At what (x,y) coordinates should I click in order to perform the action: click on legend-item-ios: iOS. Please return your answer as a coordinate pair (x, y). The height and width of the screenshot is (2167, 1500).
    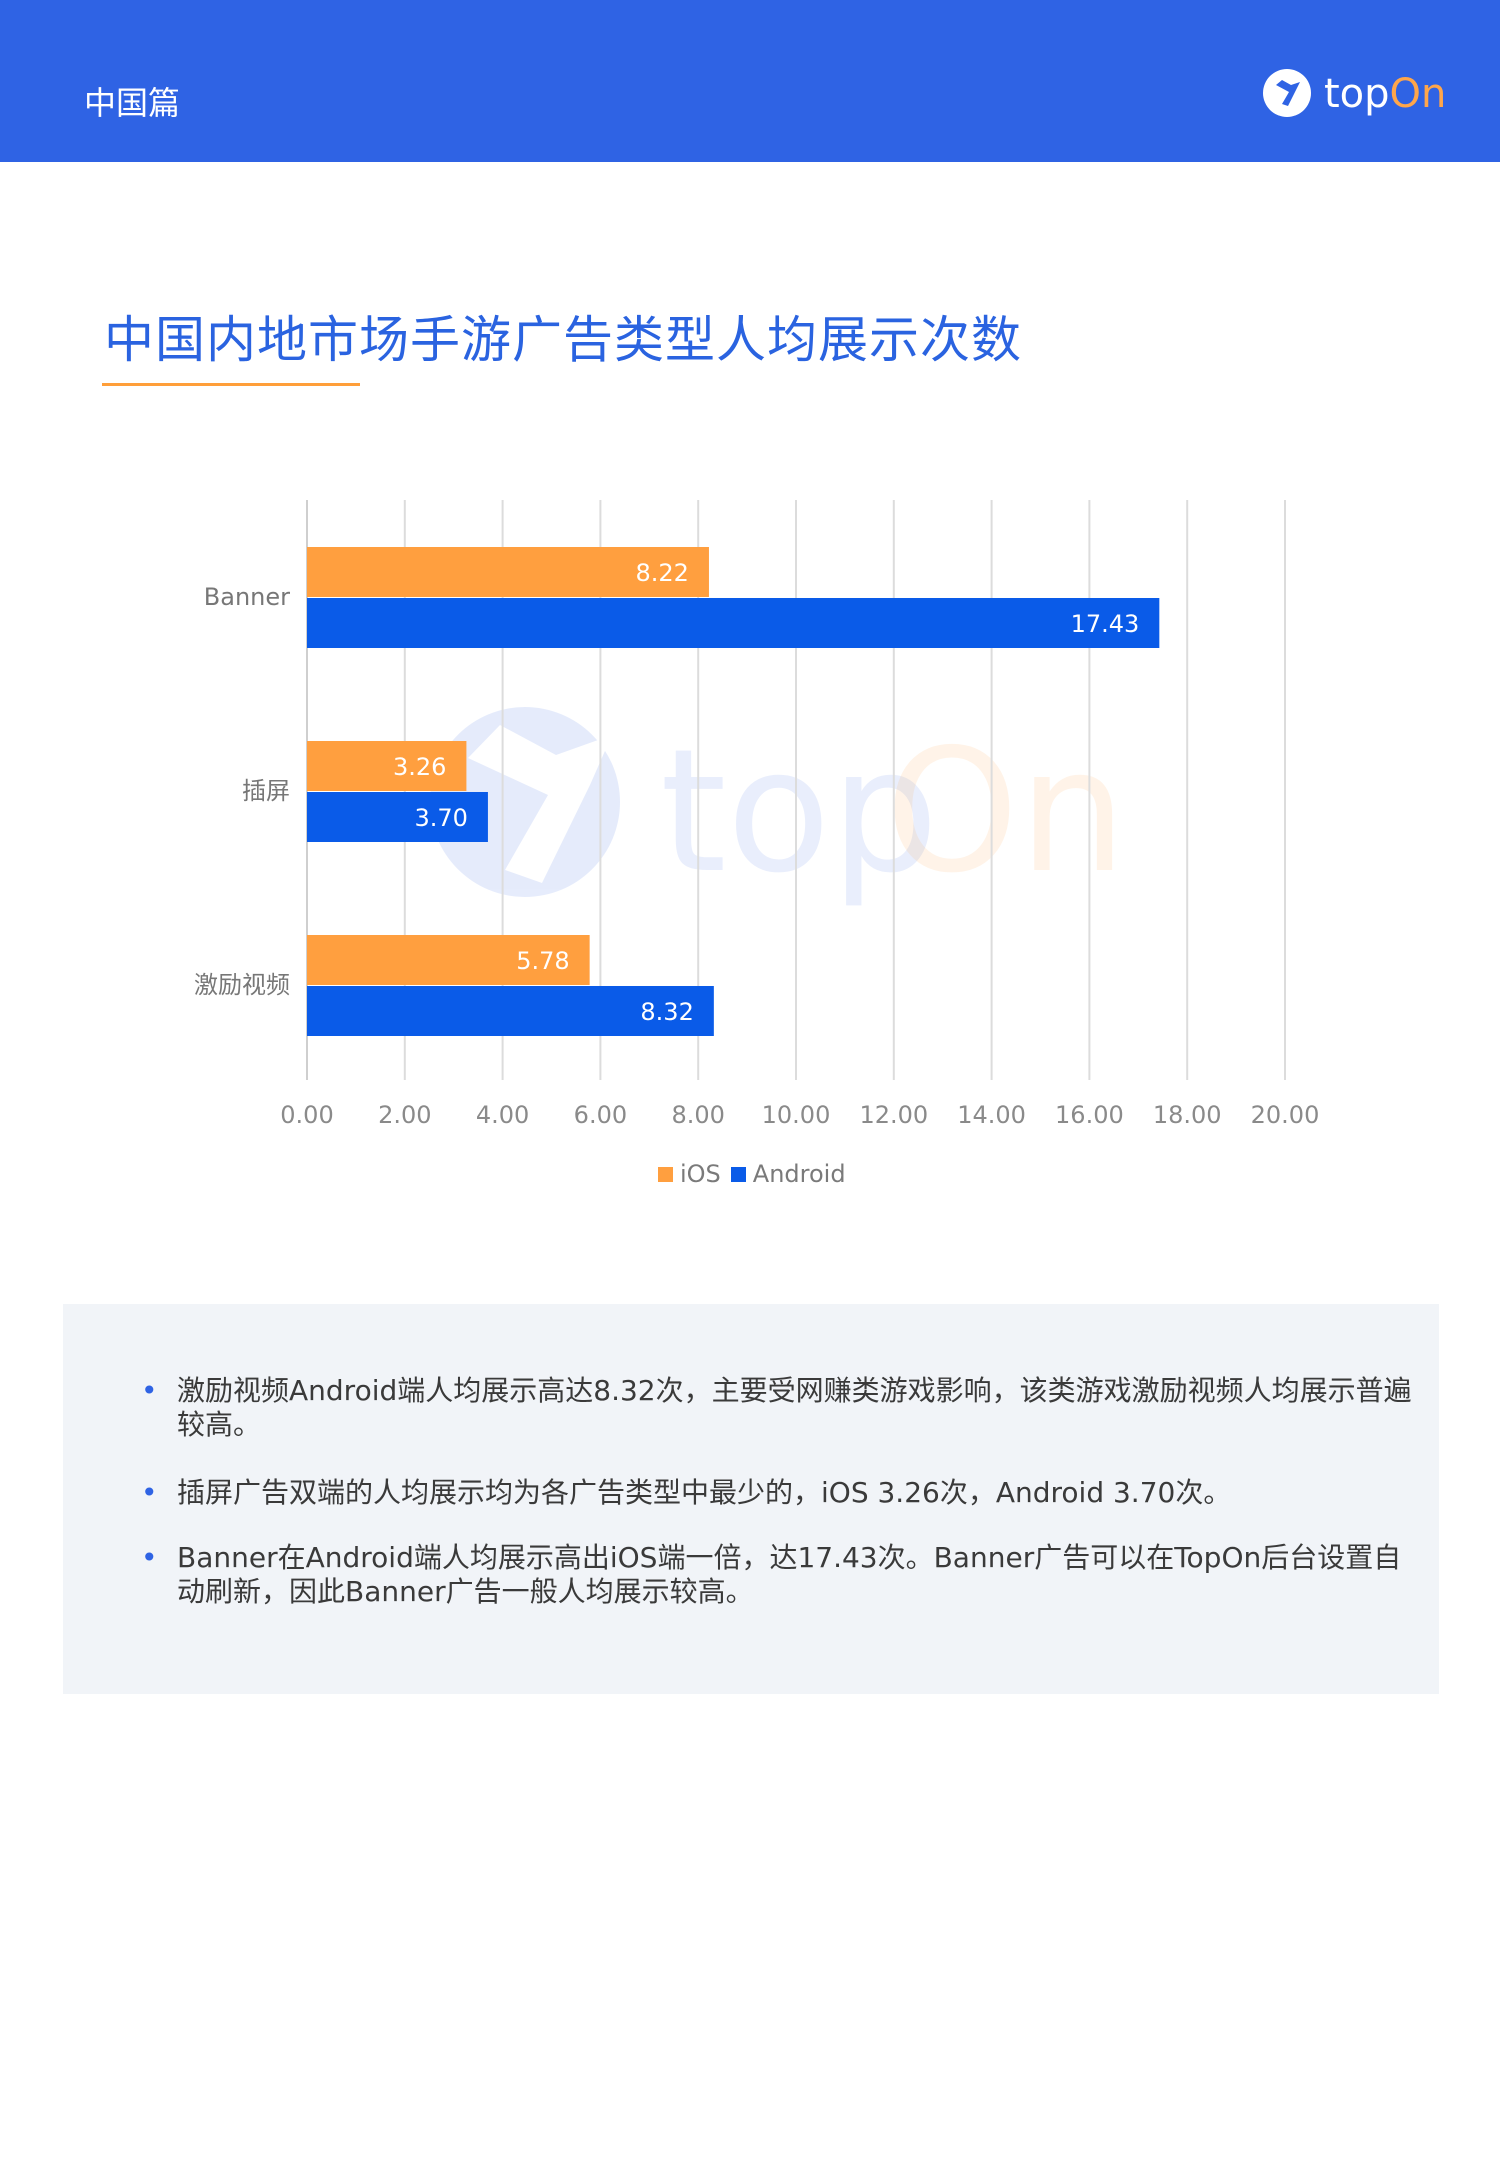
    Looking at the image, I should click on (689, 1174).